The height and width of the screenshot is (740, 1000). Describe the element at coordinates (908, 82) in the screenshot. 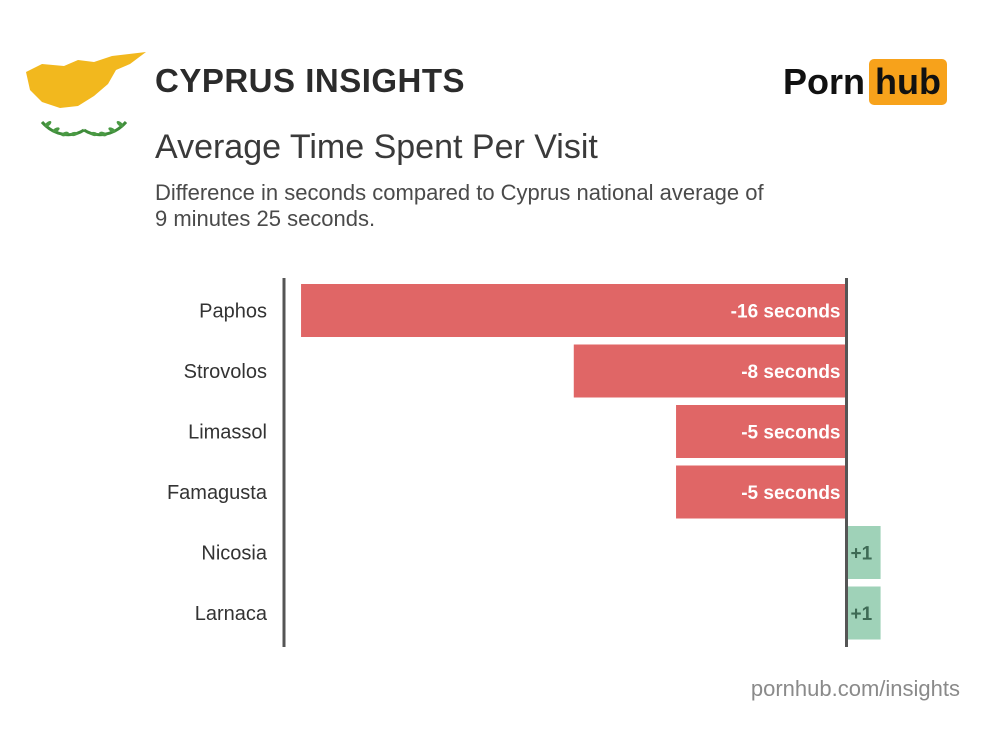

I see `brand-logo-highlight: hub` at that location.